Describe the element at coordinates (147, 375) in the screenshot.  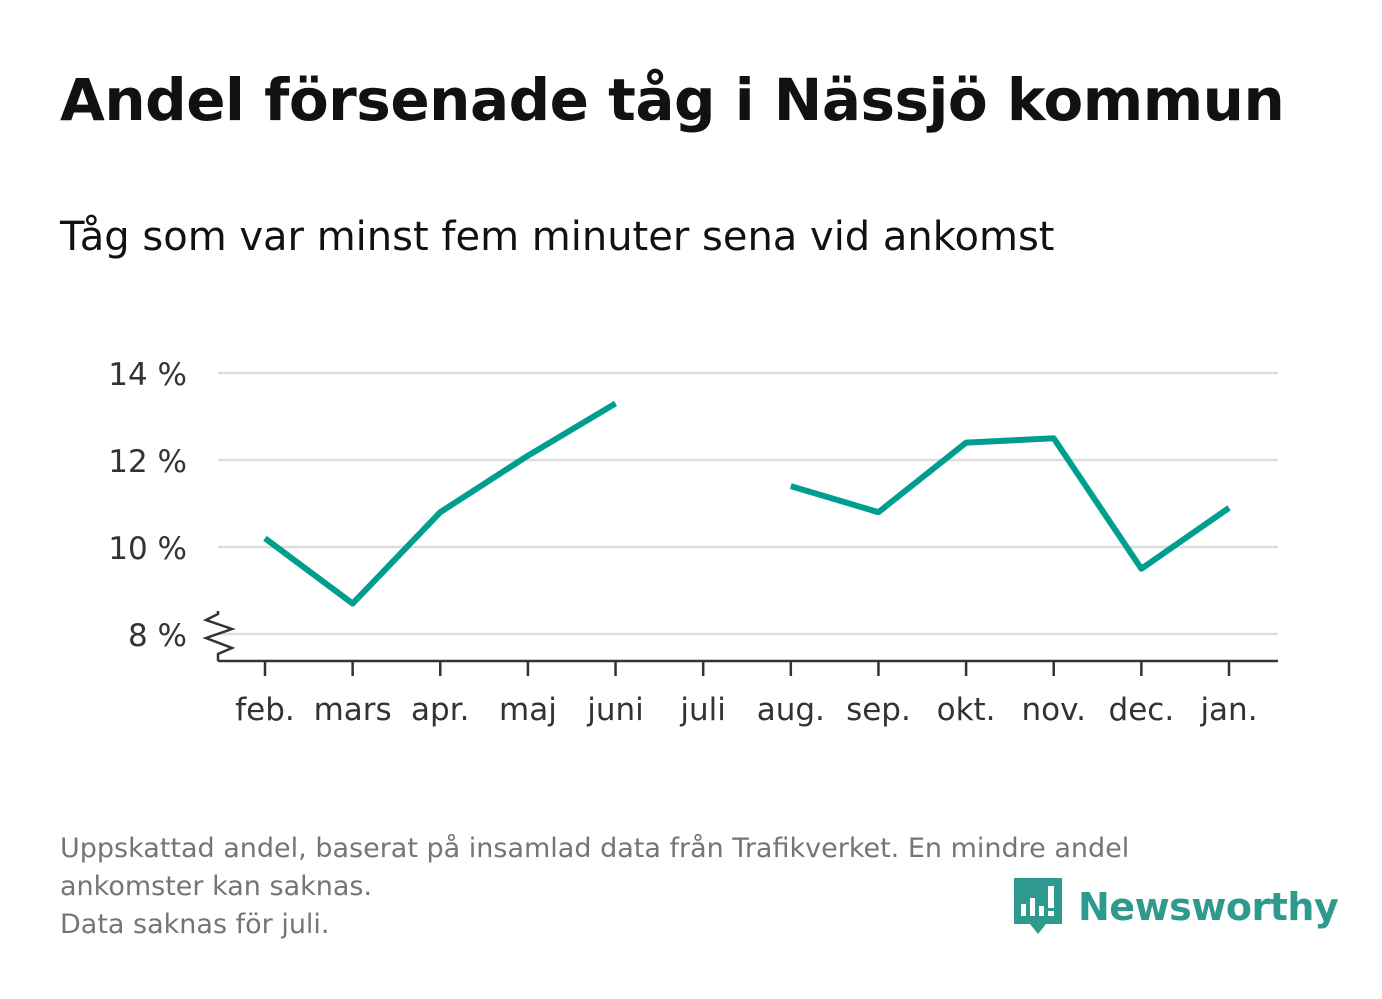
I see `y-tick-label: 14 %` at that location.